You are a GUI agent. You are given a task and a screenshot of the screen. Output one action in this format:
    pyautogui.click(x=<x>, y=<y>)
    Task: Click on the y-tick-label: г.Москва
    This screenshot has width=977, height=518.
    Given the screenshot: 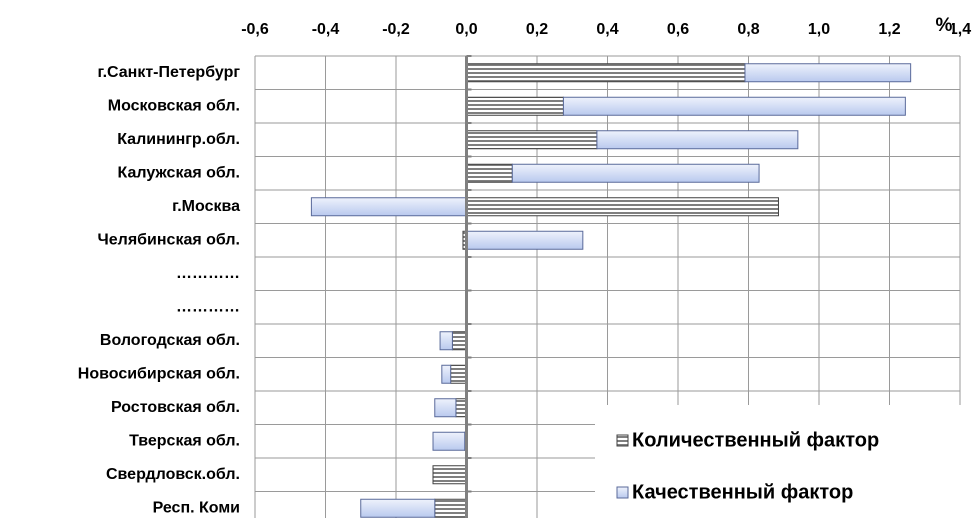 What is the action you would take?
    pyautogui.click(x=206, y=206)
    